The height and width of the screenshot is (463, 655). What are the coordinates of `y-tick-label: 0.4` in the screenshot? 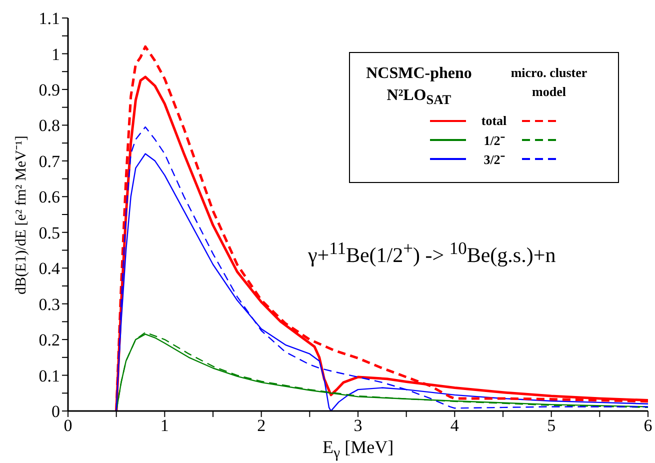 It's located at (49, 268).